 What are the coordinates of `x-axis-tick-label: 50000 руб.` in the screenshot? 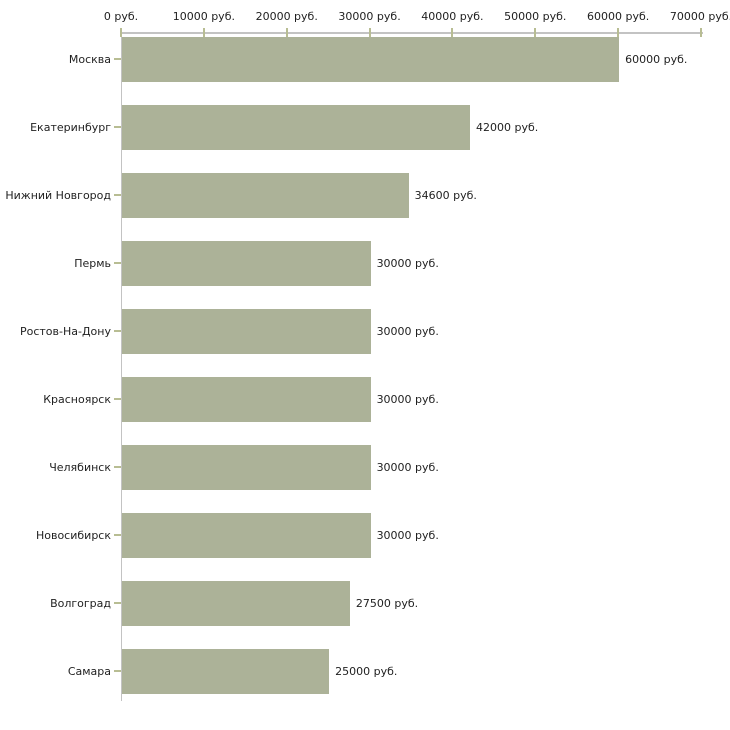 It's located at (535, 16).